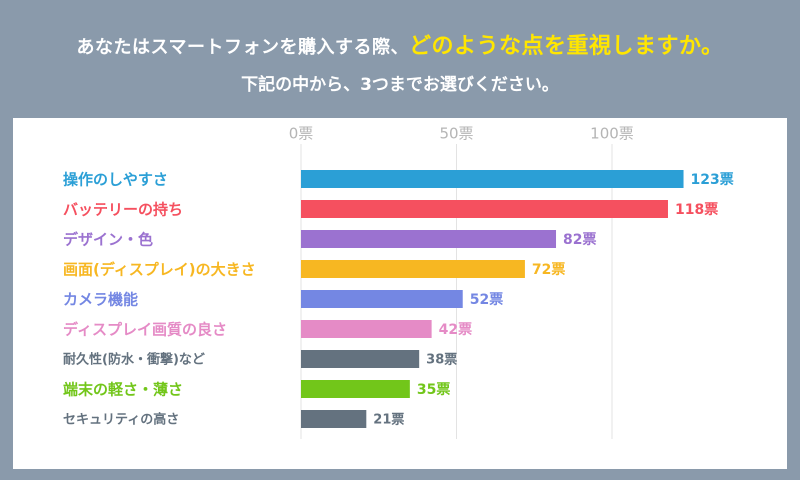 The height and width of the screenshot is (480, 800). I want to click on value-label: 42票, so click(455, 330).